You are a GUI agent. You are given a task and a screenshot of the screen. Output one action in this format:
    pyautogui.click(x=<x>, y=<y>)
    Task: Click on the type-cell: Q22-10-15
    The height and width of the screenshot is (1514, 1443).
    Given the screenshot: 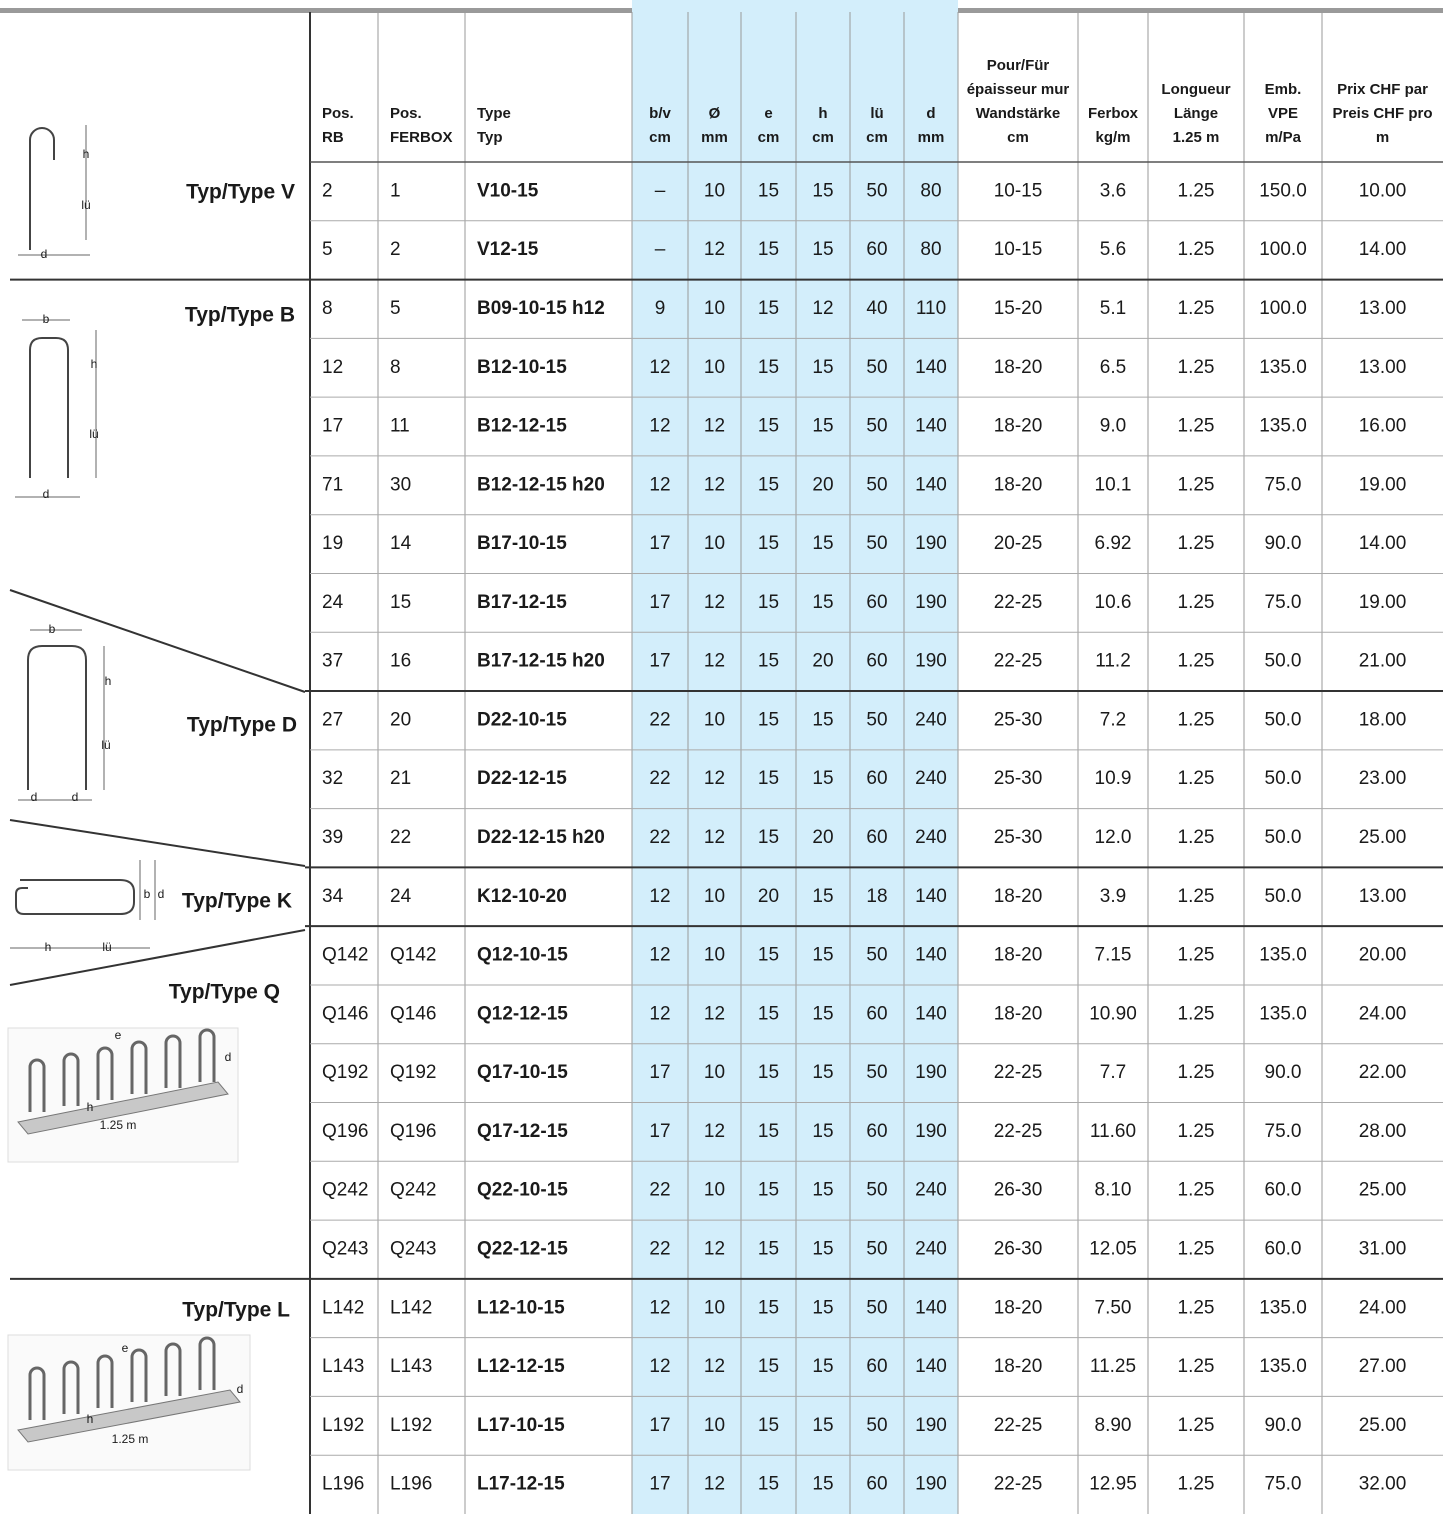 What is the action you would take?
    pyautogui.click(x=522, y=1190)
    